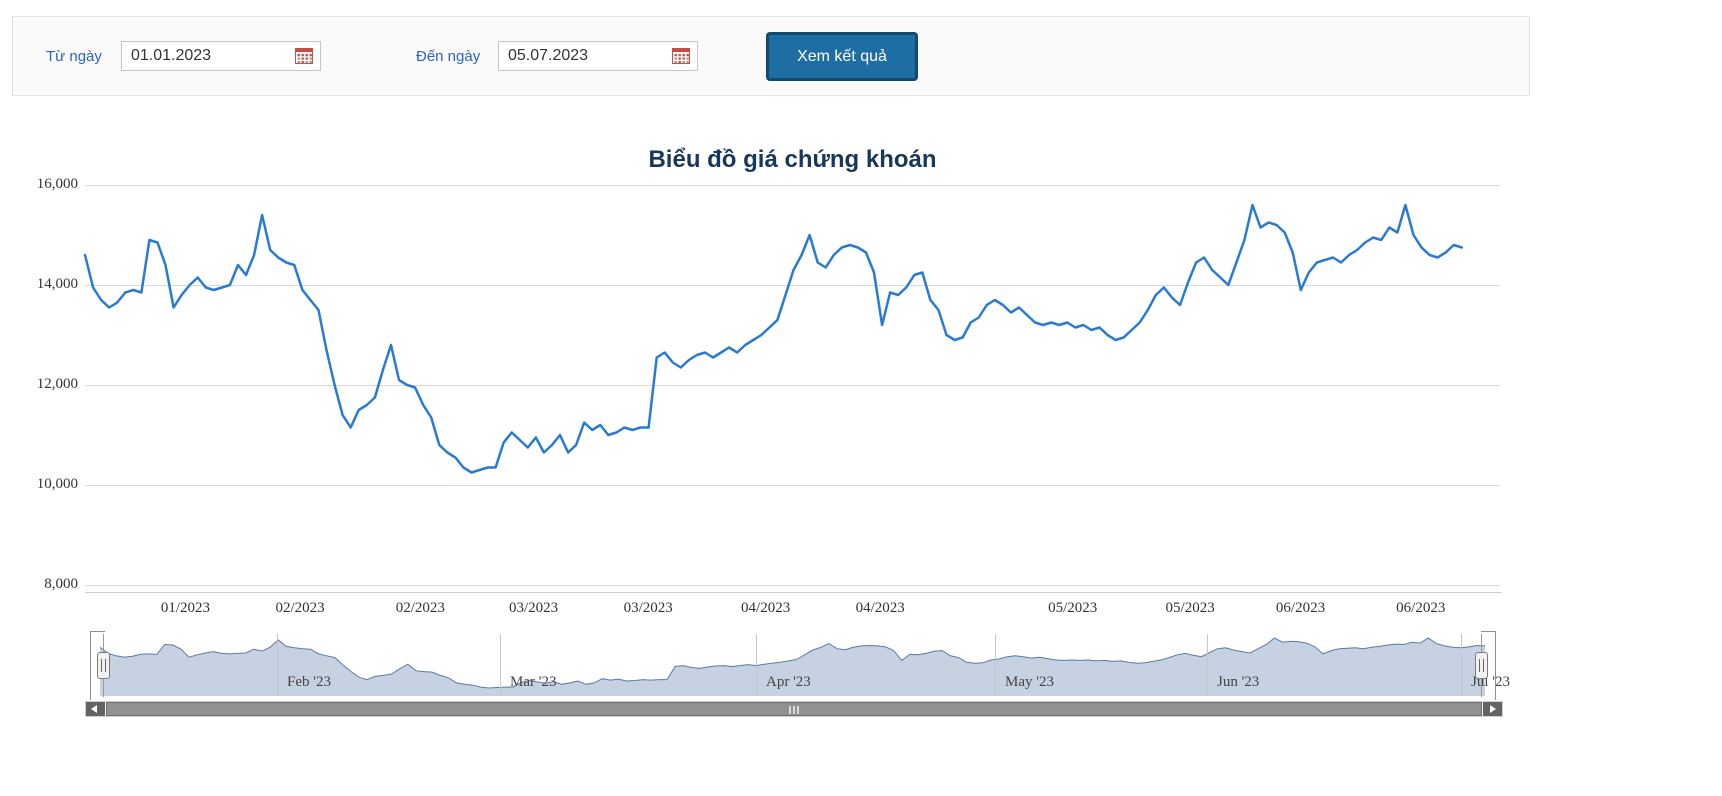  I want to click on chart-scrollbar, so click(794, 709).